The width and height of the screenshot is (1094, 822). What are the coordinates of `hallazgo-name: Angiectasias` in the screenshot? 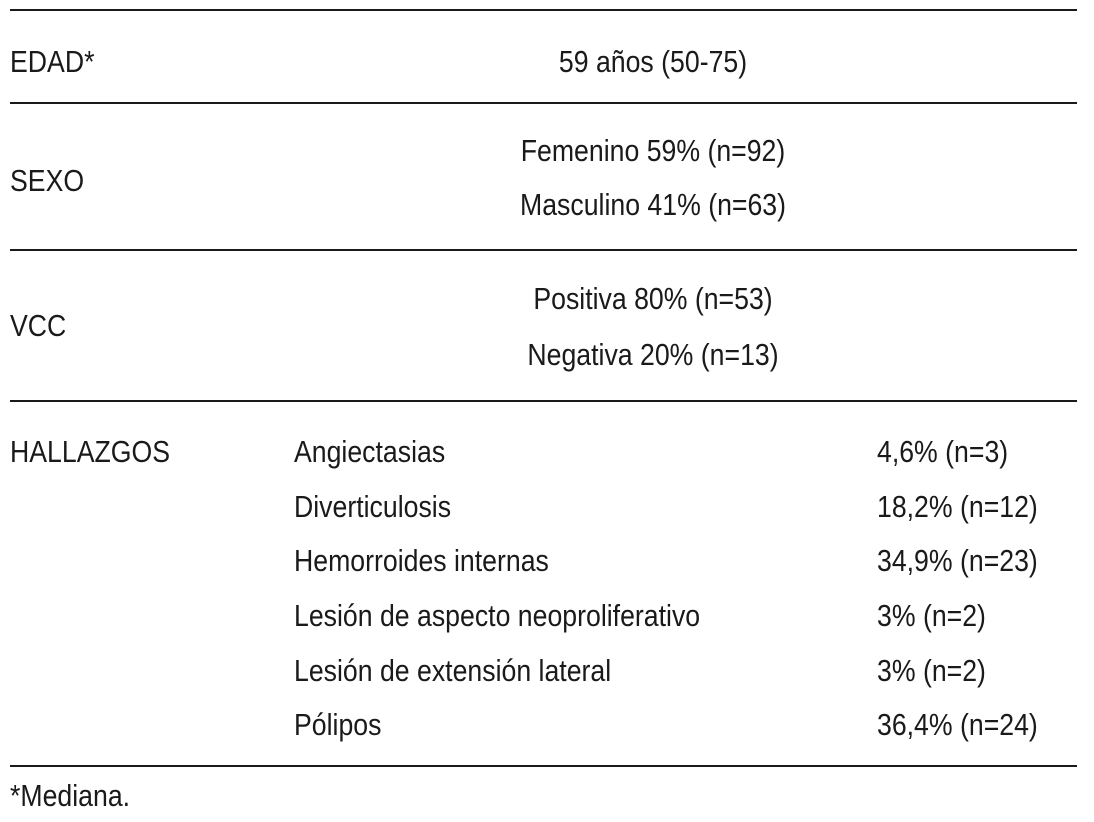 It's located at (370, 451).